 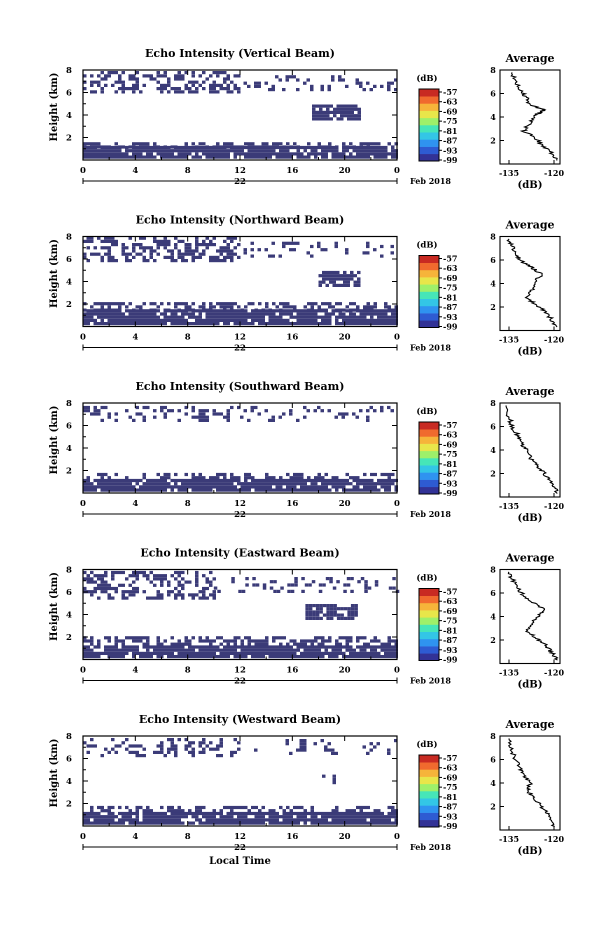 I want to click on avg-x-tick-label: -120, so click(x=554, y=506).